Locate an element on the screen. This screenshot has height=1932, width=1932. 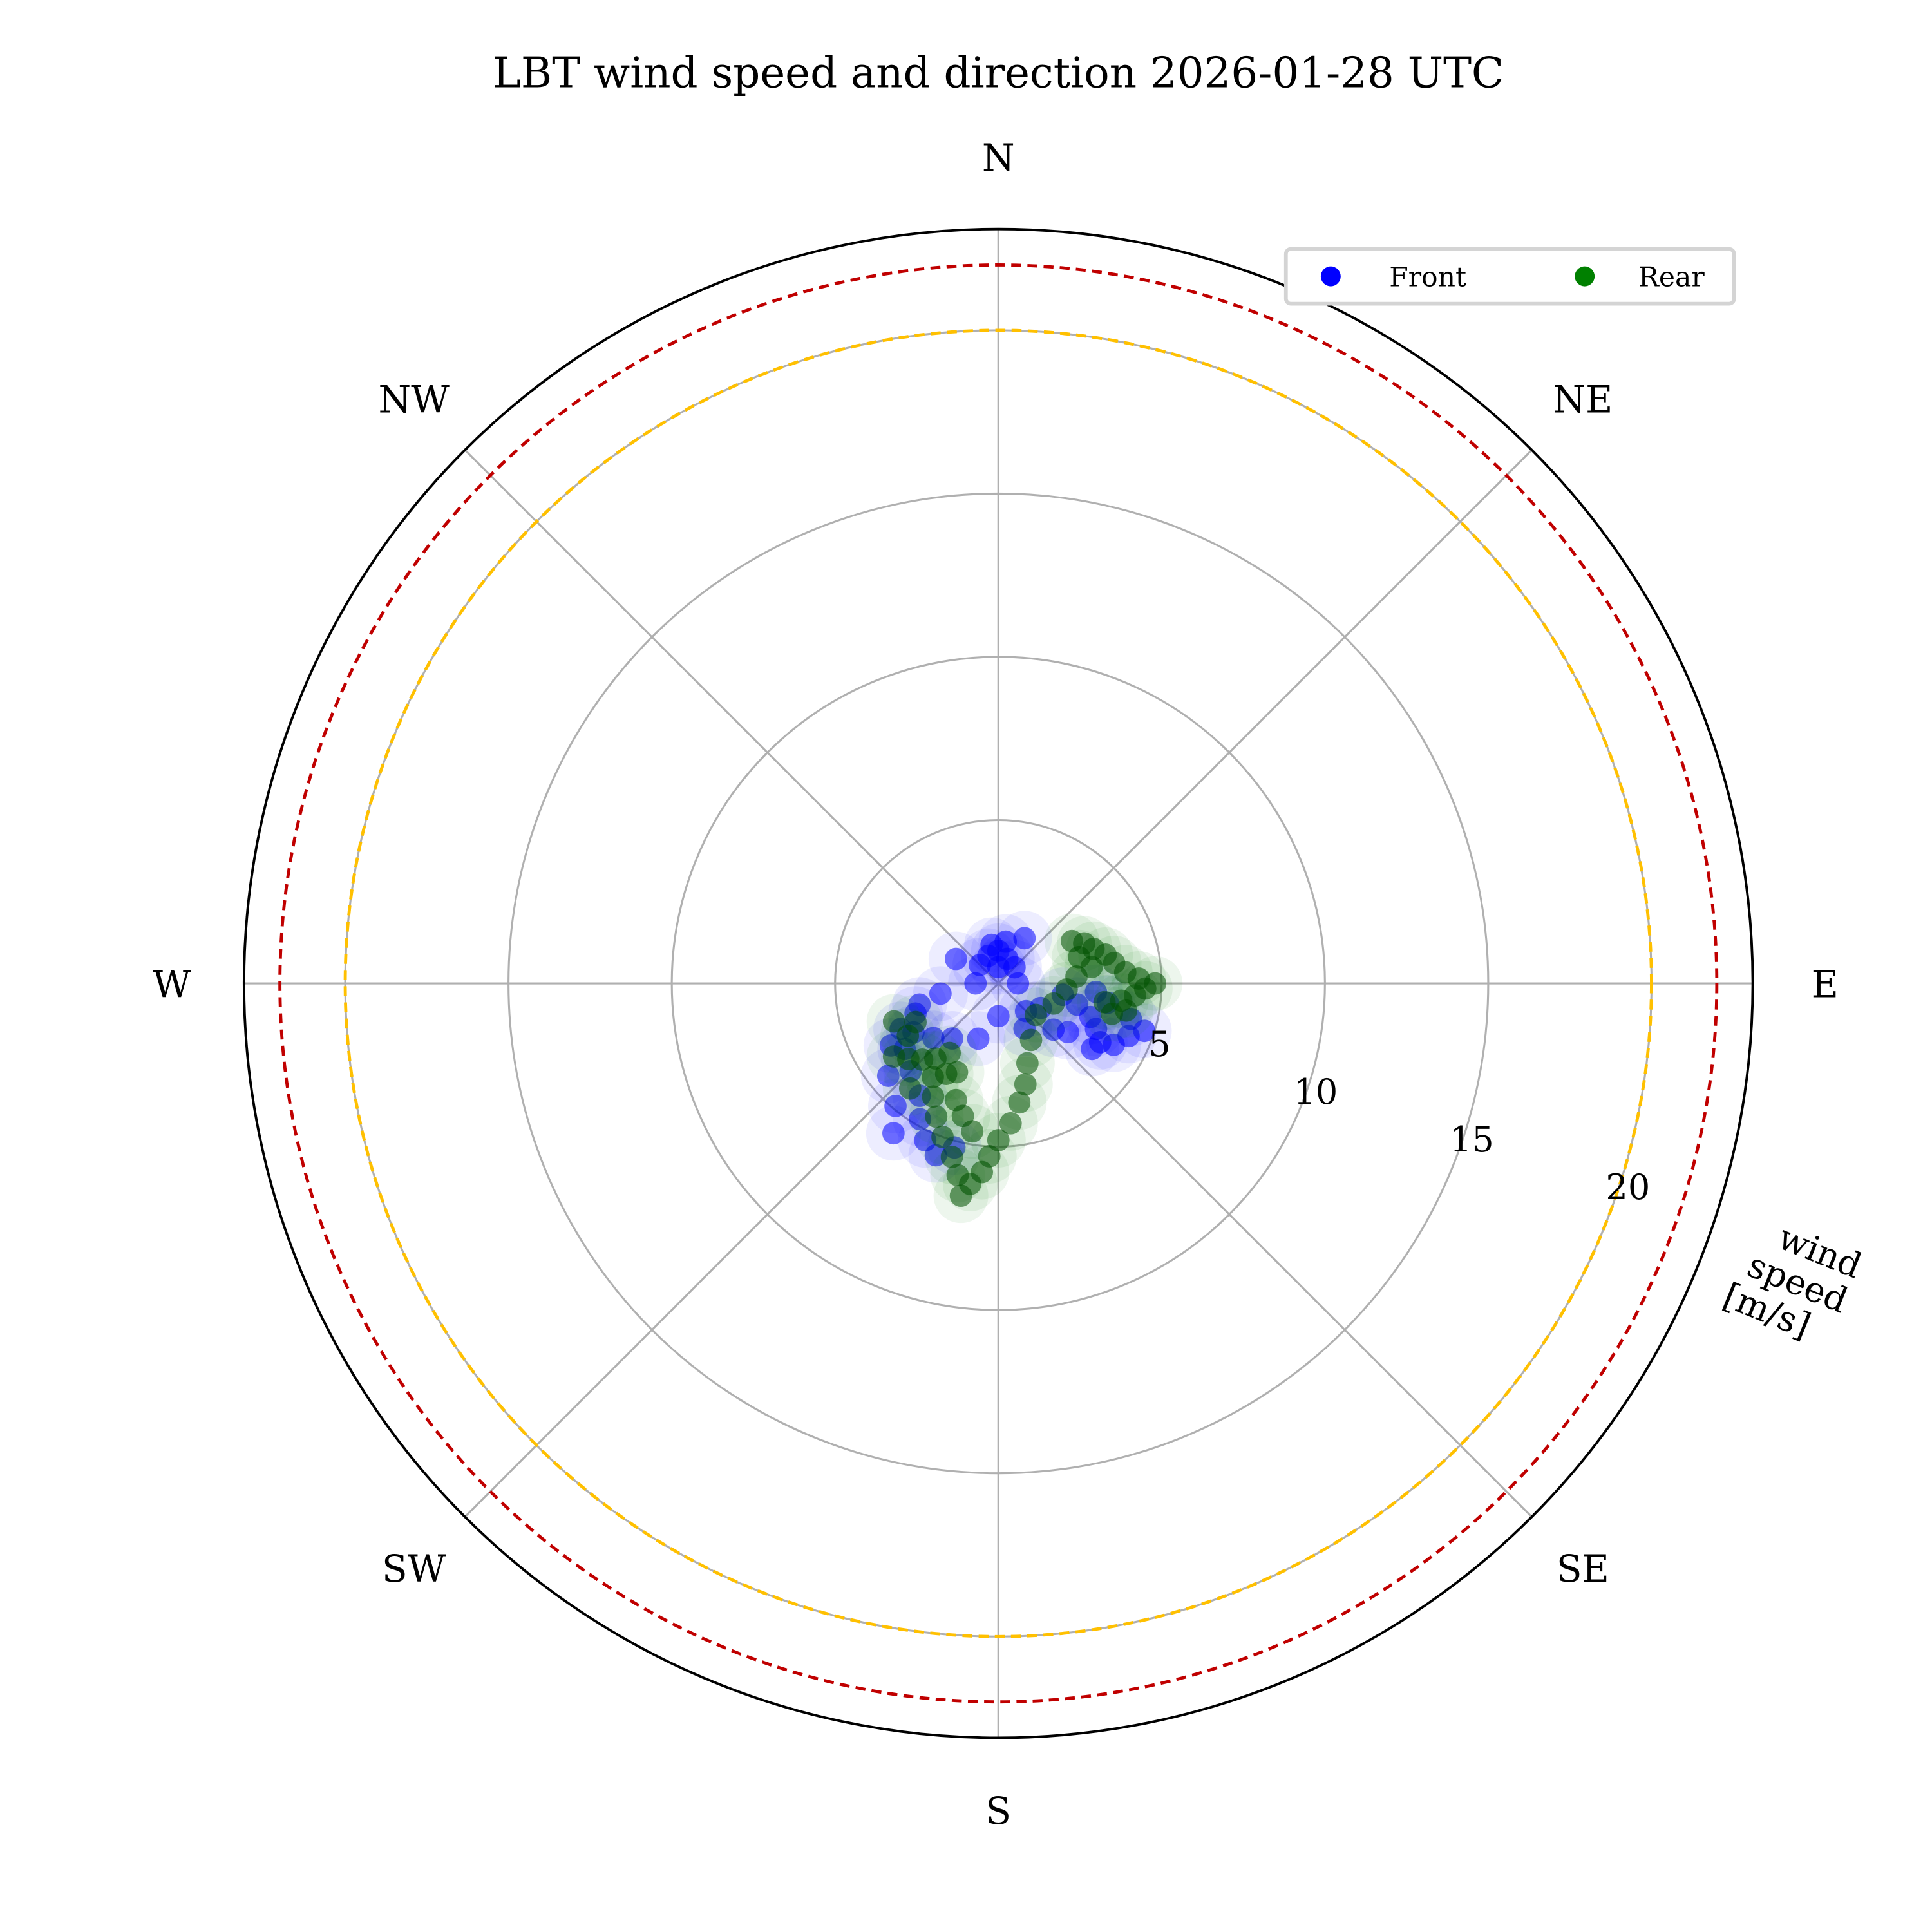
direction-label: S is located at coordinates (998, 1811).